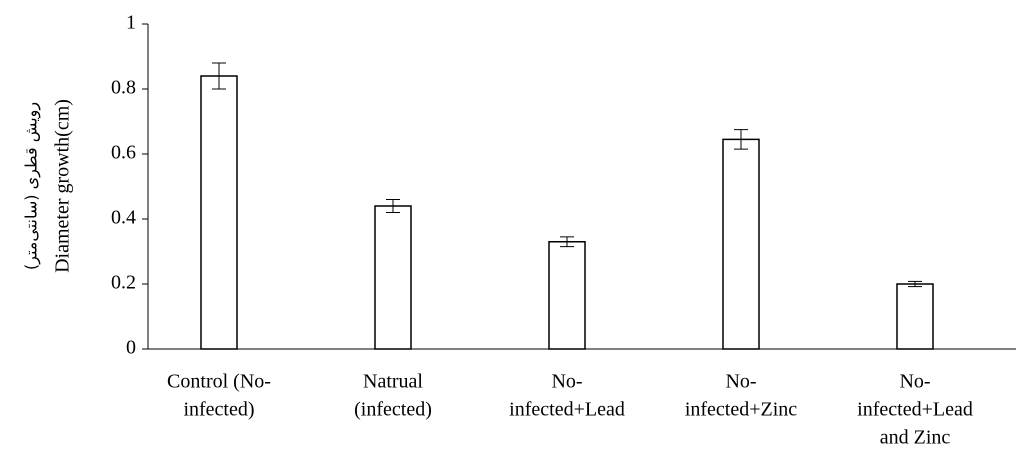 The height and width of the screenshot is (452, 1016). What do you see at coordinates (32, 186) in the screenshot?
I see `y-axis-label: رویش قطری (سانتی‌متر)` at bounding box center [32, 186].